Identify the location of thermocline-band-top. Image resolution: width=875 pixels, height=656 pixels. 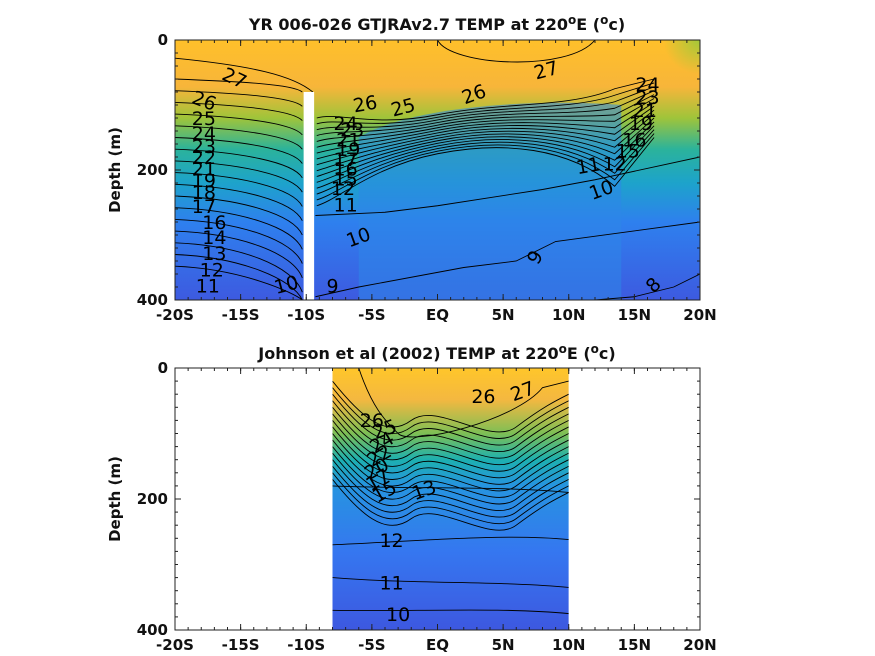
(490, 201).